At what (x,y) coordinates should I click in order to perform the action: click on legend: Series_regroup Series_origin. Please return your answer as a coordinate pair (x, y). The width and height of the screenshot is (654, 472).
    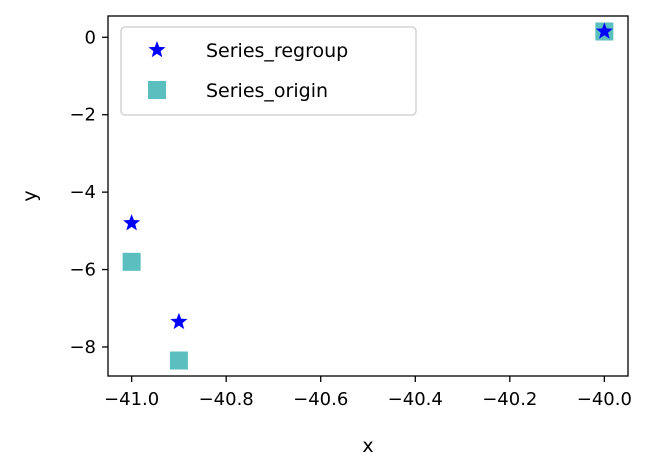
    Looking at the image, I should click on (268, 71).